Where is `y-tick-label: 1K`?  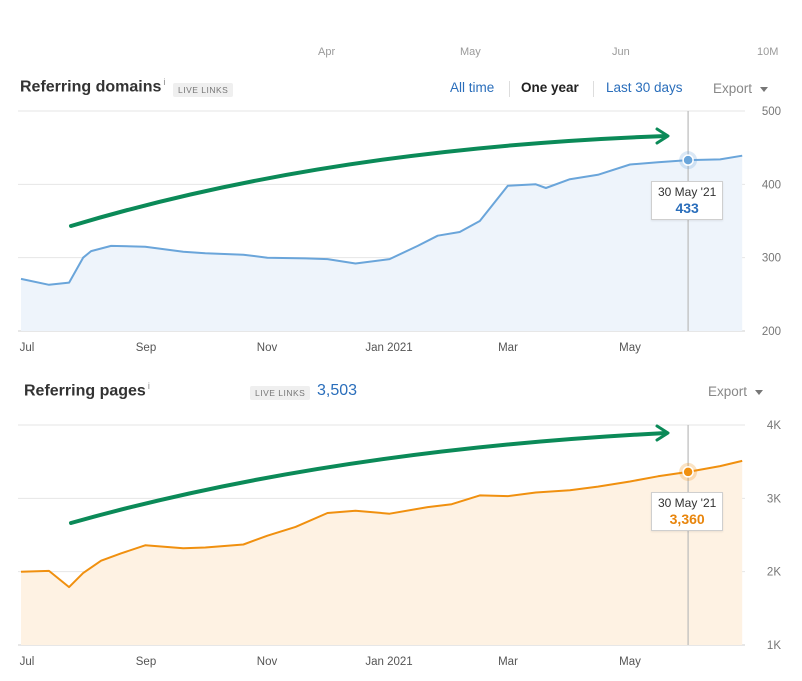
y-tick-label: 1K is located at coordinates (774, 646).